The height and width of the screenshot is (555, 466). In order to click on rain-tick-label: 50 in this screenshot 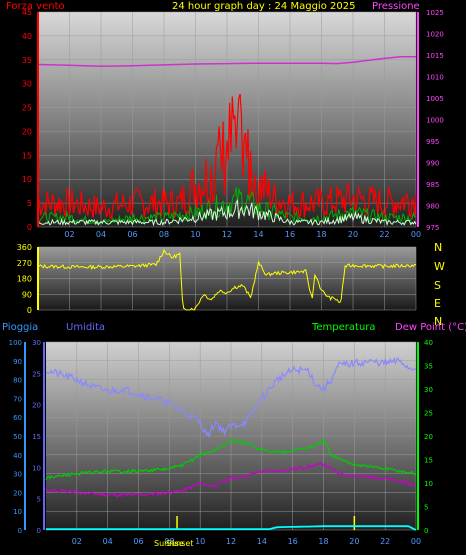, I will do `click(17, 437)`.